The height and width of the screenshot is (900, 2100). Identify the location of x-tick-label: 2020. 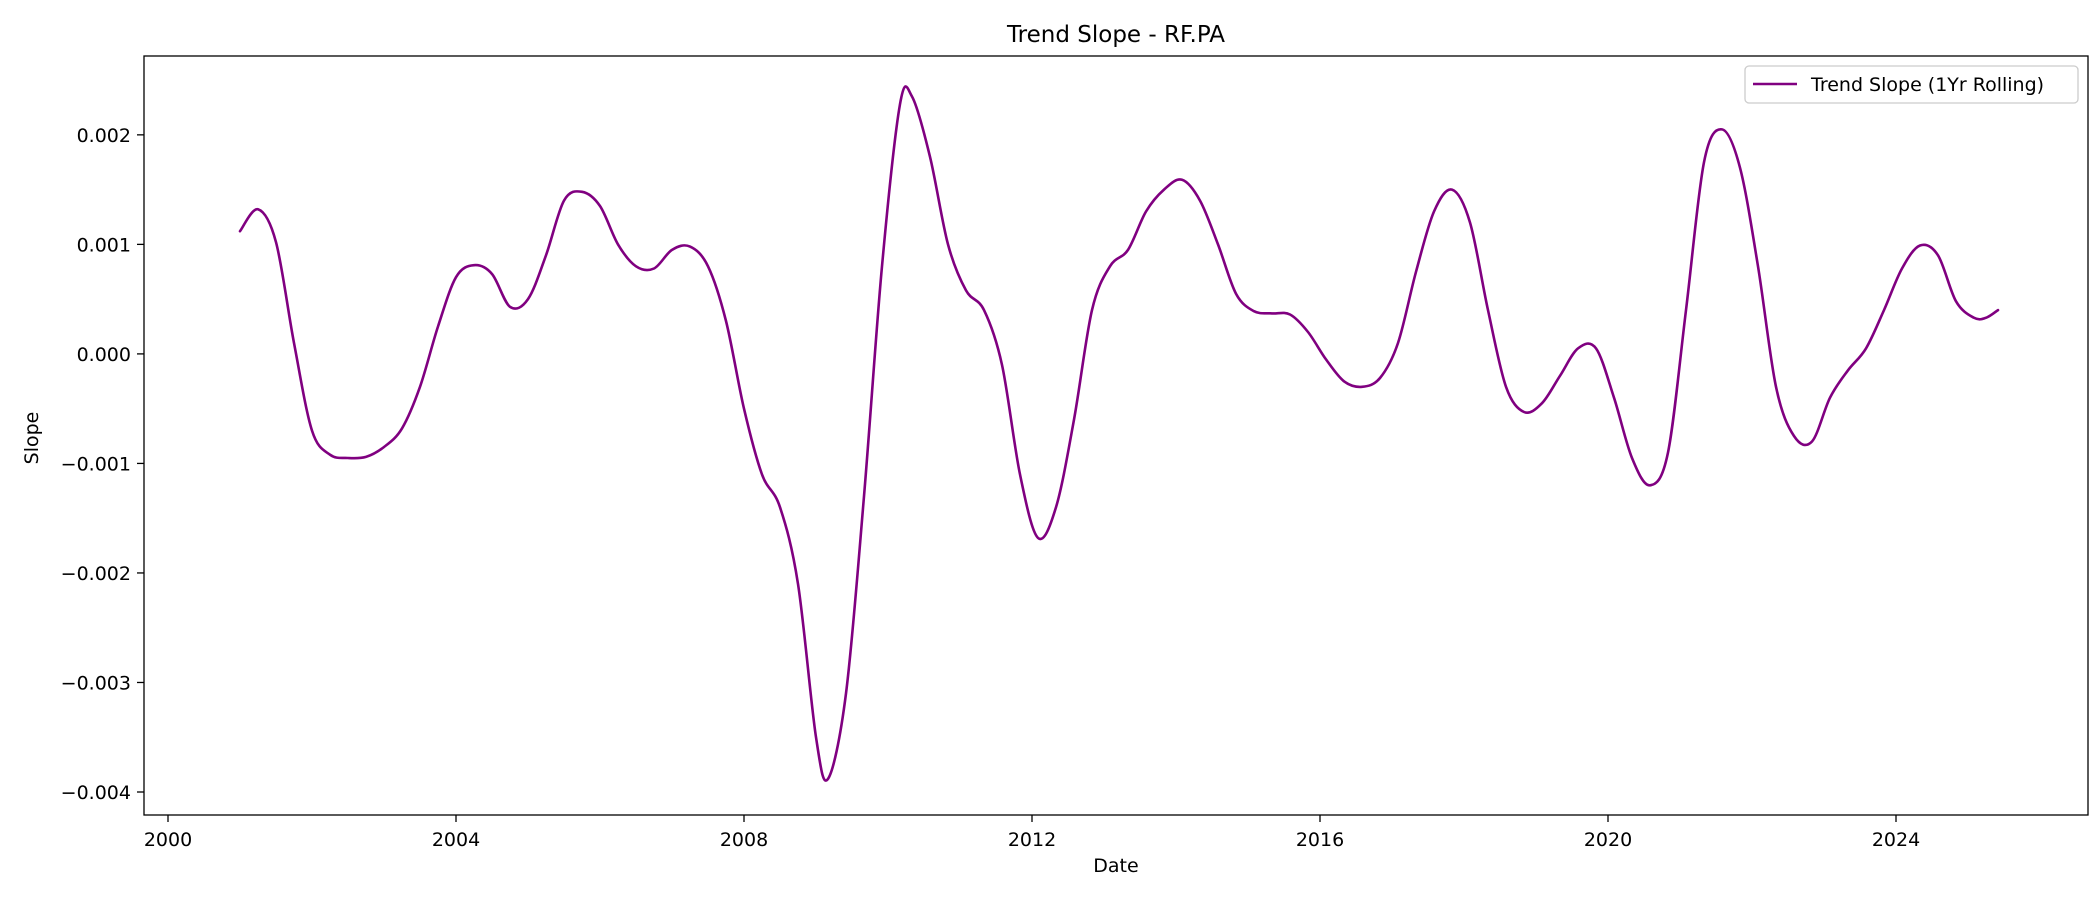
(1608, 840).